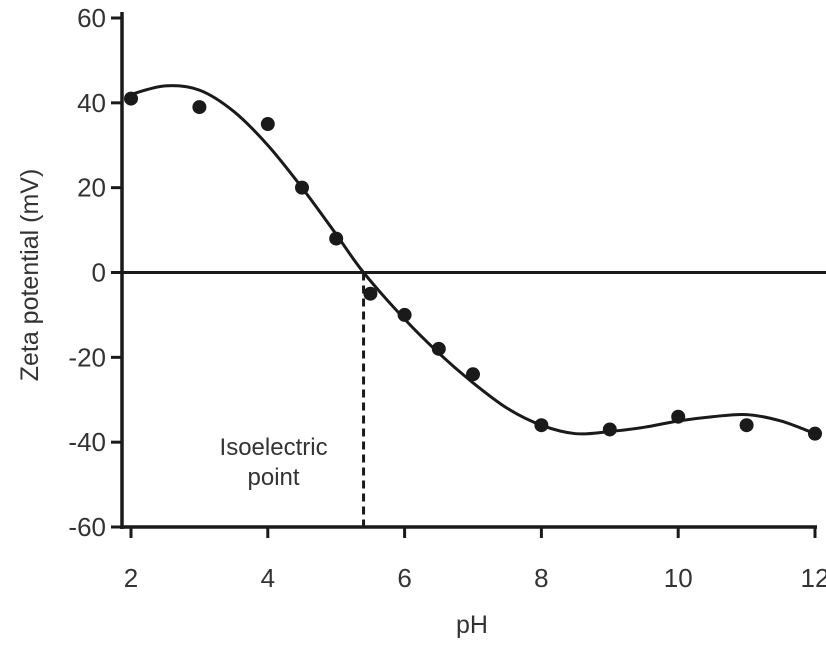 Image resolution: width=826 pixels, height=645 pixels. I want to click on x-tick-label: 12, so click(813, 578).